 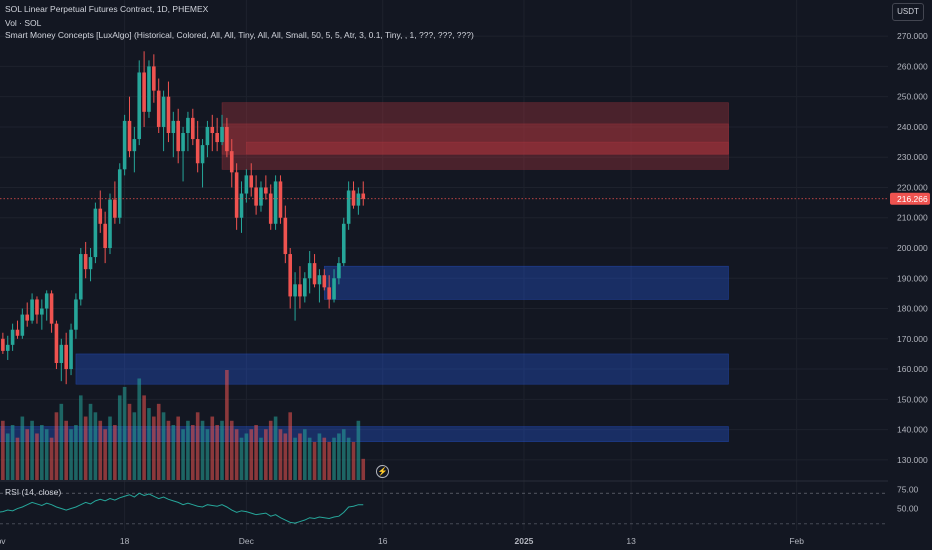 What do you see at coordinates (912, 36) in the screenshot?
I see `price-tick-label: 270.000` at bounding box center [912, 36].